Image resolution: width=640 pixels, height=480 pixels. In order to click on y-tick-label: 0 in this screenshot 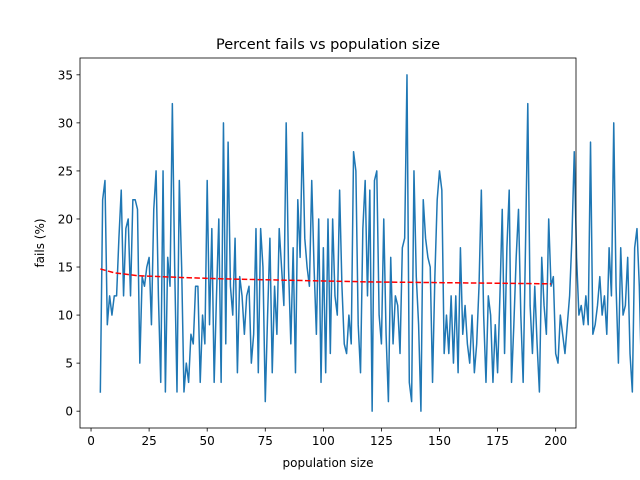, I will do `click(69, 412)`.